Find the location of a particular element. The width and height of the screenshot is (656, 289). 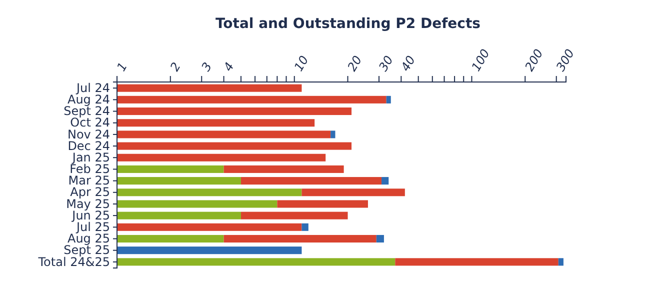

x-tick-label: 40 is located at coordinates (408, 63).